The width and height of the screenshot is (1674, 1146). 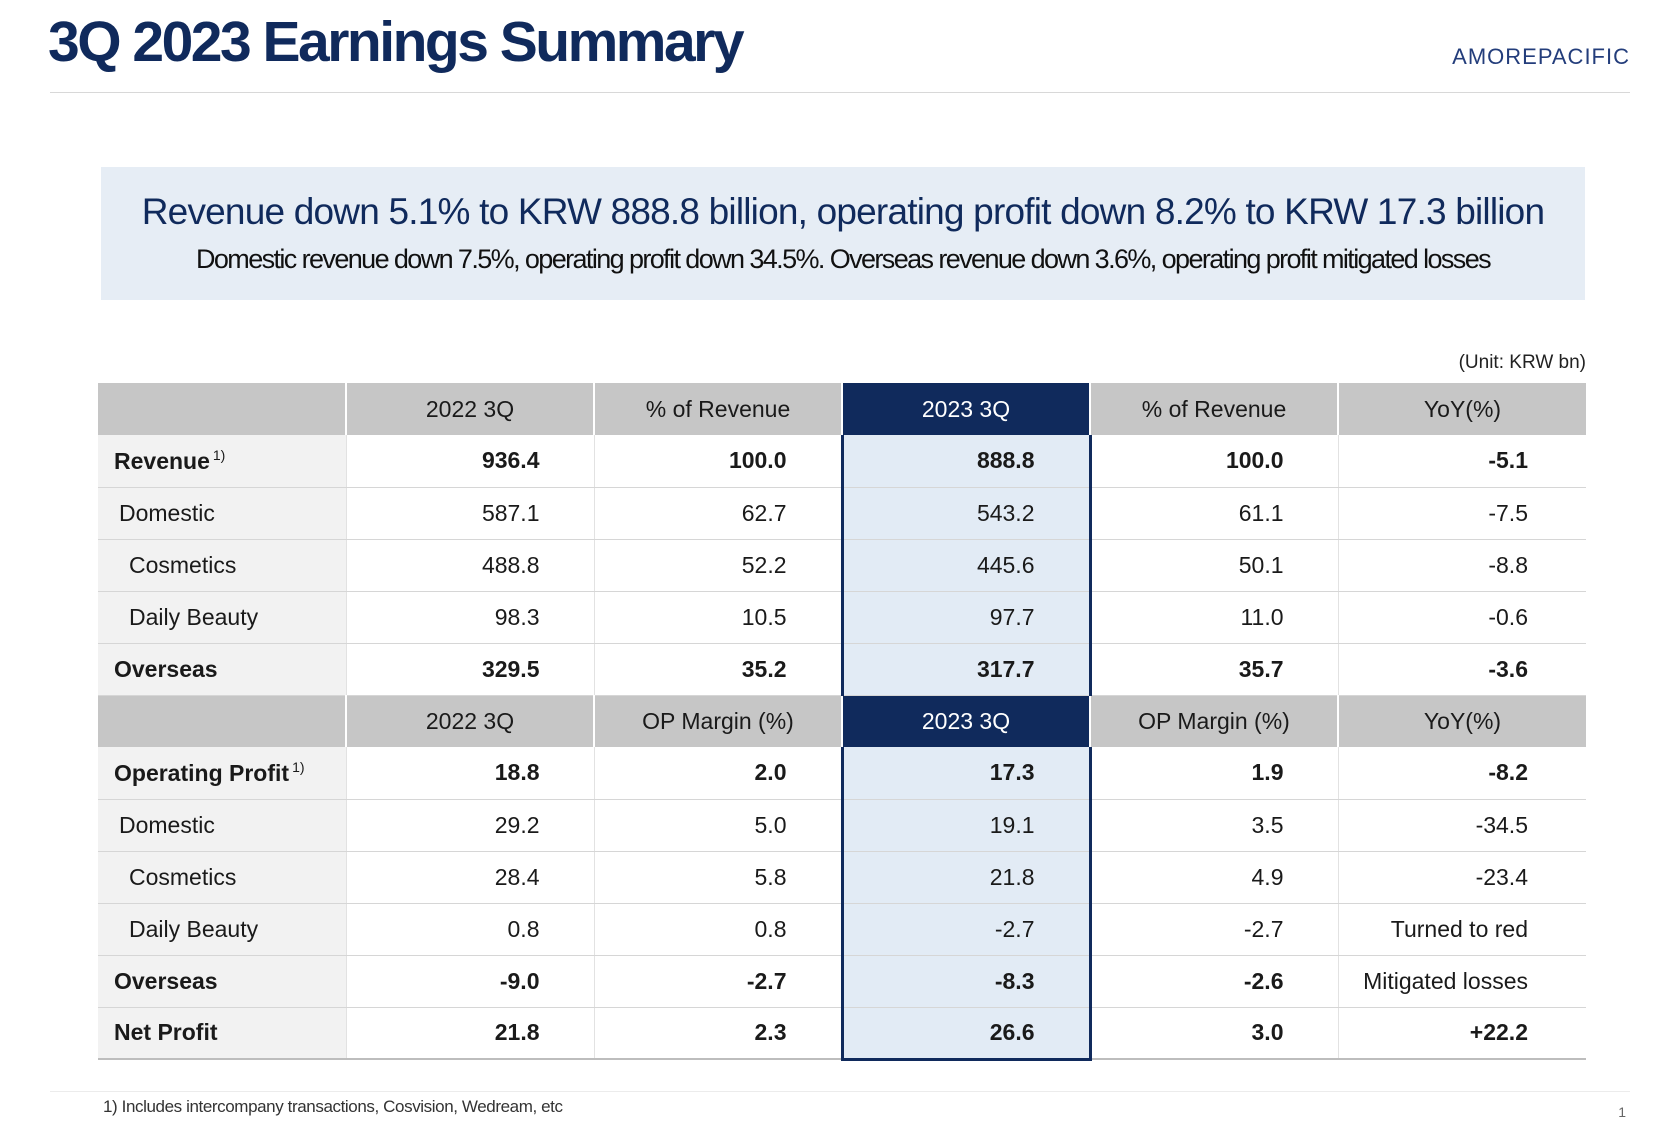 What do you see at coordinates (470, 773) in the screenshot?
I see `table-cell: 18.8` at bounding box center [470, 773].